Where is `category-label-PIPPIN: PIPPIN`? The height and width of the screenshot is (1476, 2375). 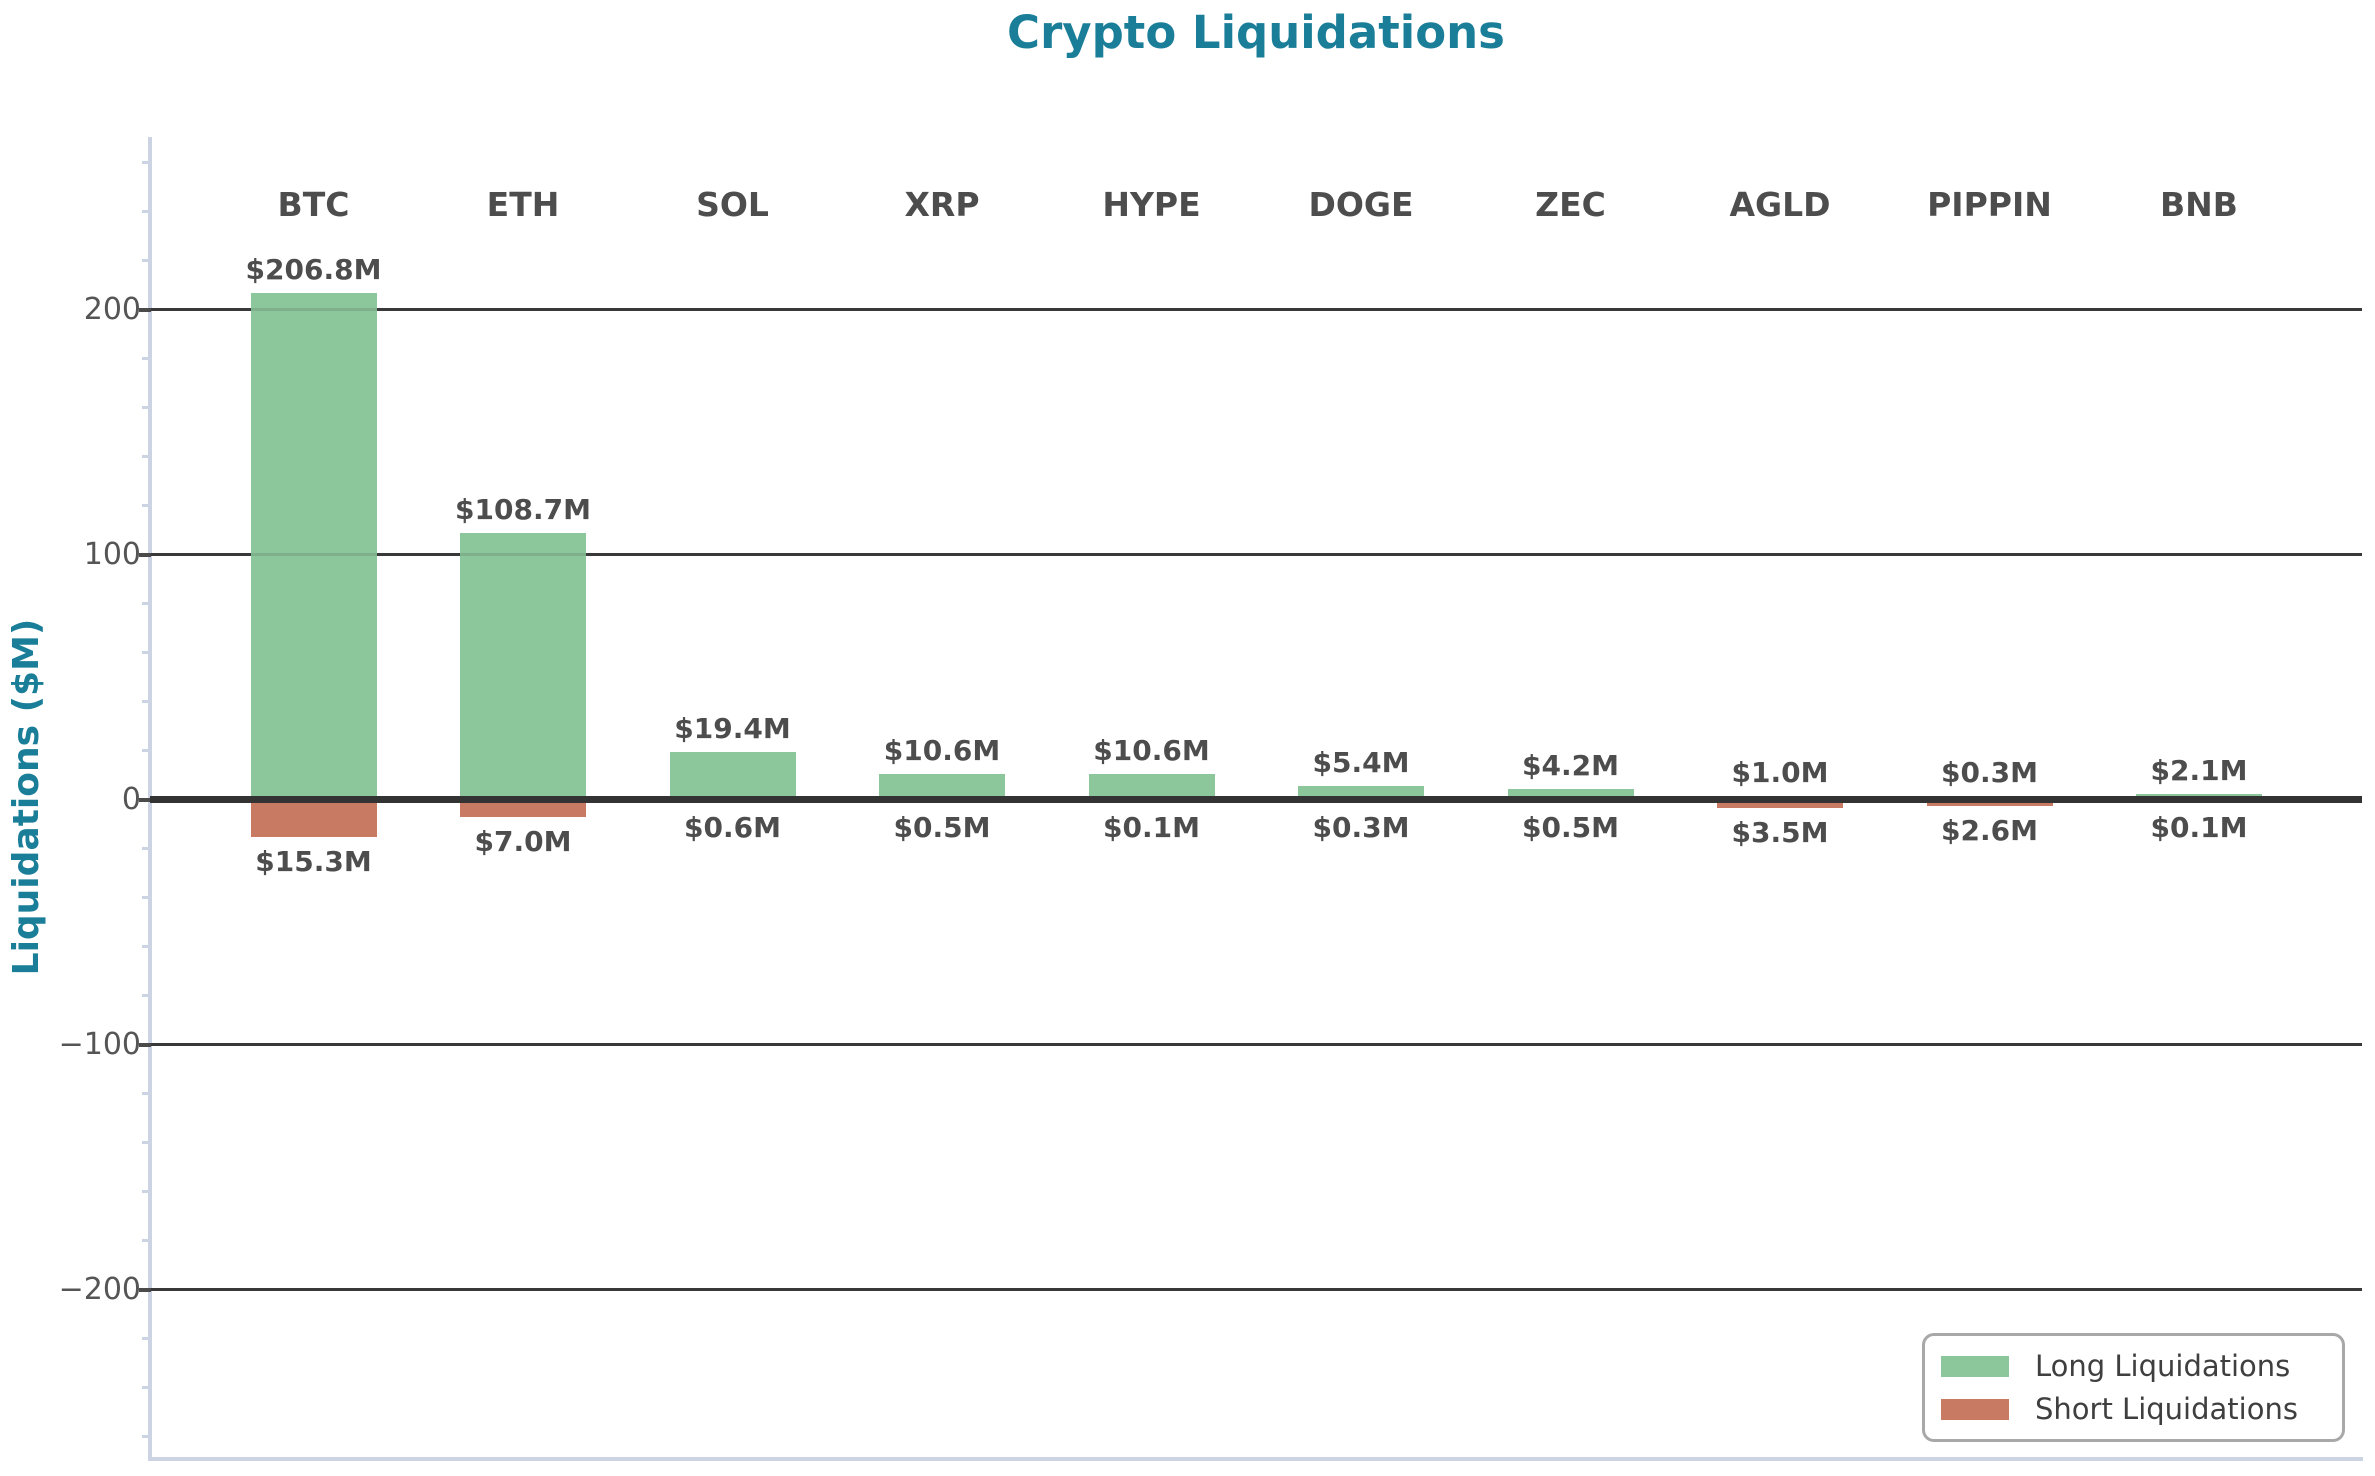
category-label-PIPPIN: PIPPIN is located at coordinates (1989, 204).